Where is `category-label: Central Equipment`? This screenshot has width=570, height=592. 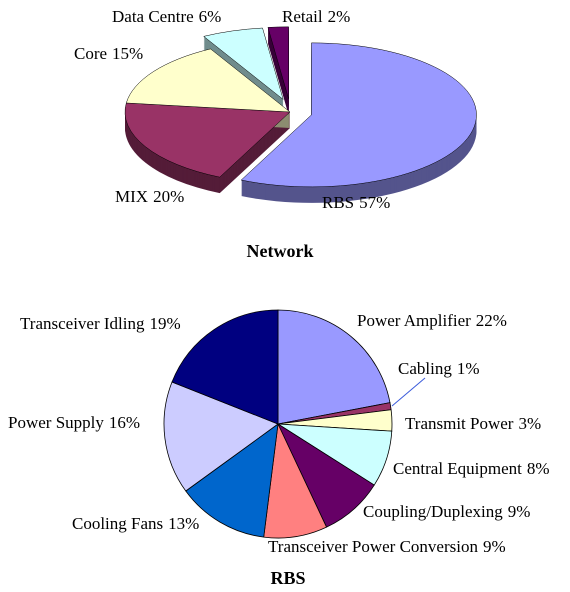 category-label: Central Equipment is located at coordinates (457, 468).